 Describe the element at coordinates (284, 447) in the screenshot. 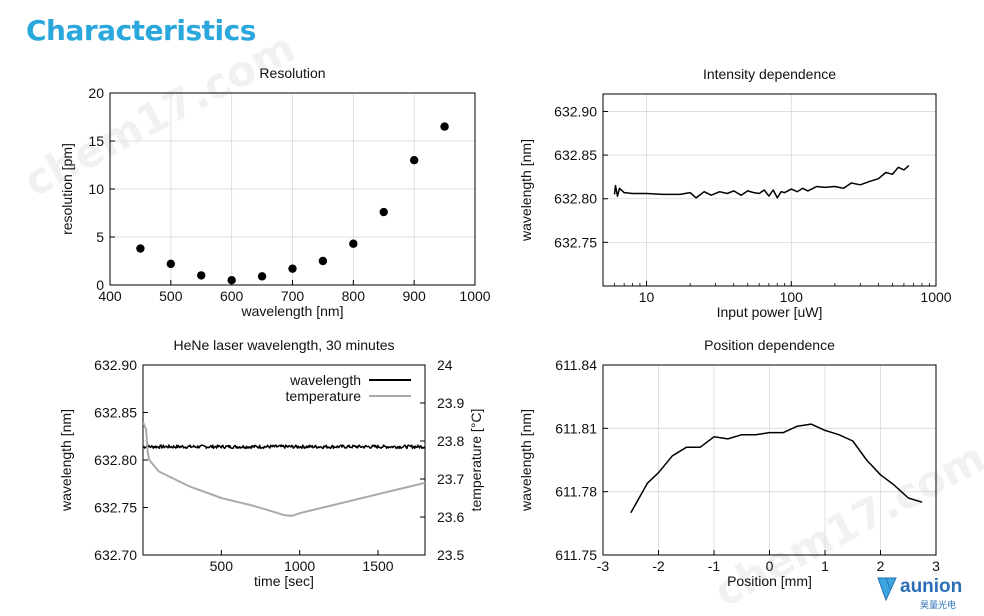

I see `series-line-wavelength` at that location.